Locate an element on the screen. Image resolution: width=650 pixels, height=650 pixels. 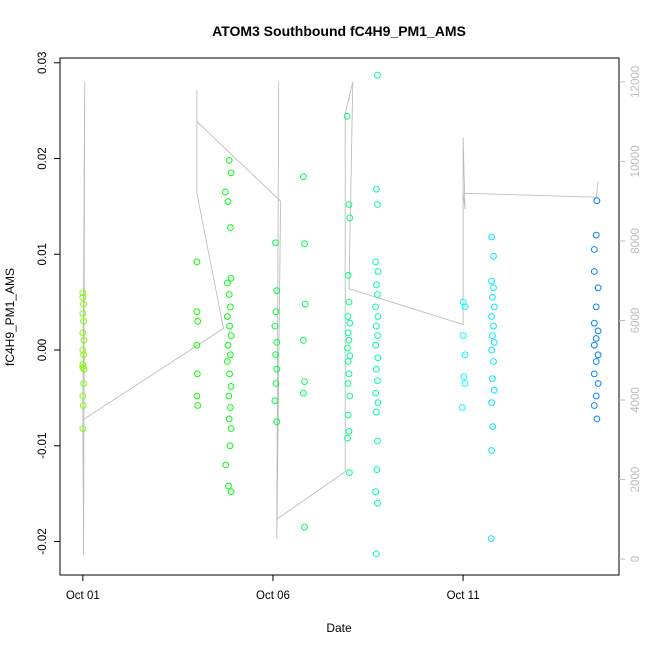
y2-tick-label: 2000 is located at coordinates (636, 480).